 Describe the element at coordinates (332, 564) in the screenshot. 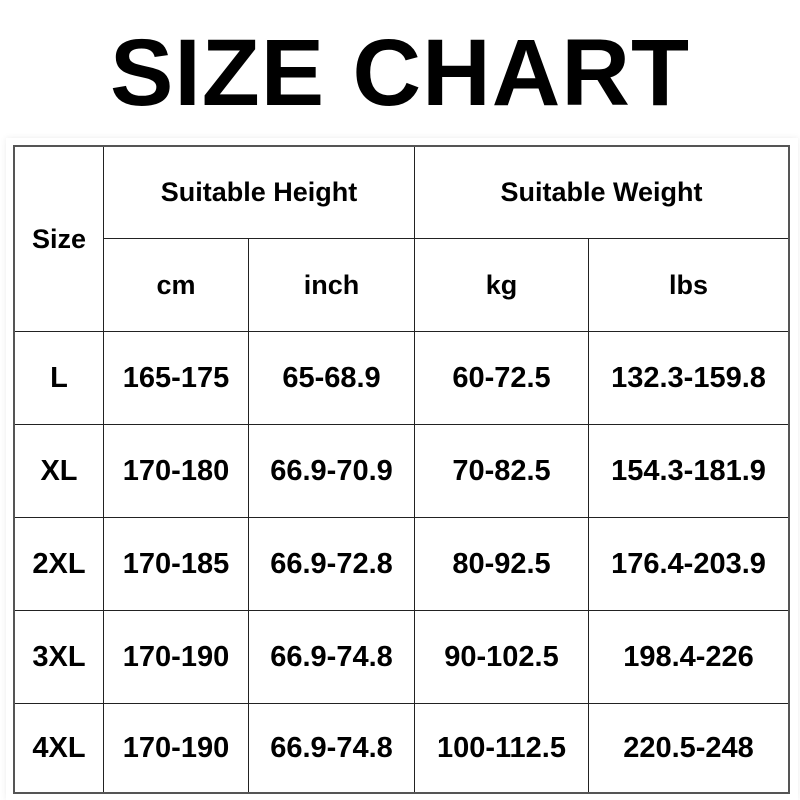

I see `cell-height-inch: 66.9-72.8` at that location.